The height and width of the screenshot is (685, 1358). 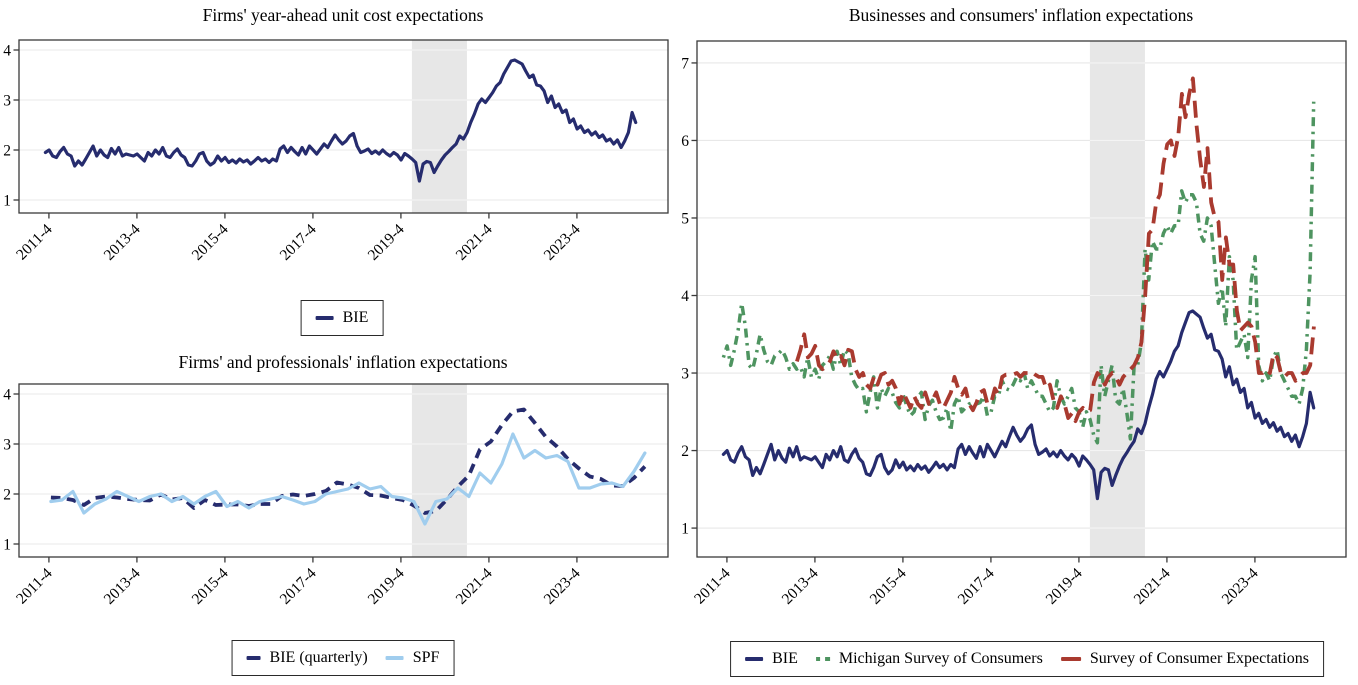 I want to click on legend-item-michigan-survey-of-consumers: Michigan Survey of Consumers, so click(x=929, y=659).